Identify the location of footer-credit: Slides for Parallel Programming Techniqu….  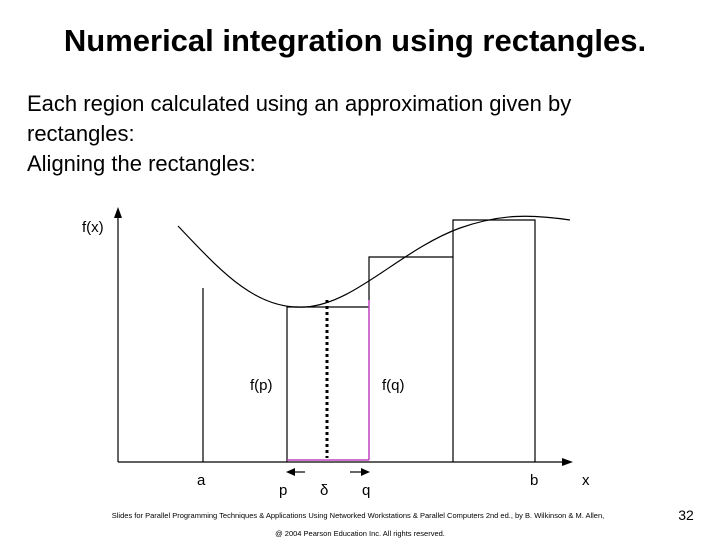
(358, 515).